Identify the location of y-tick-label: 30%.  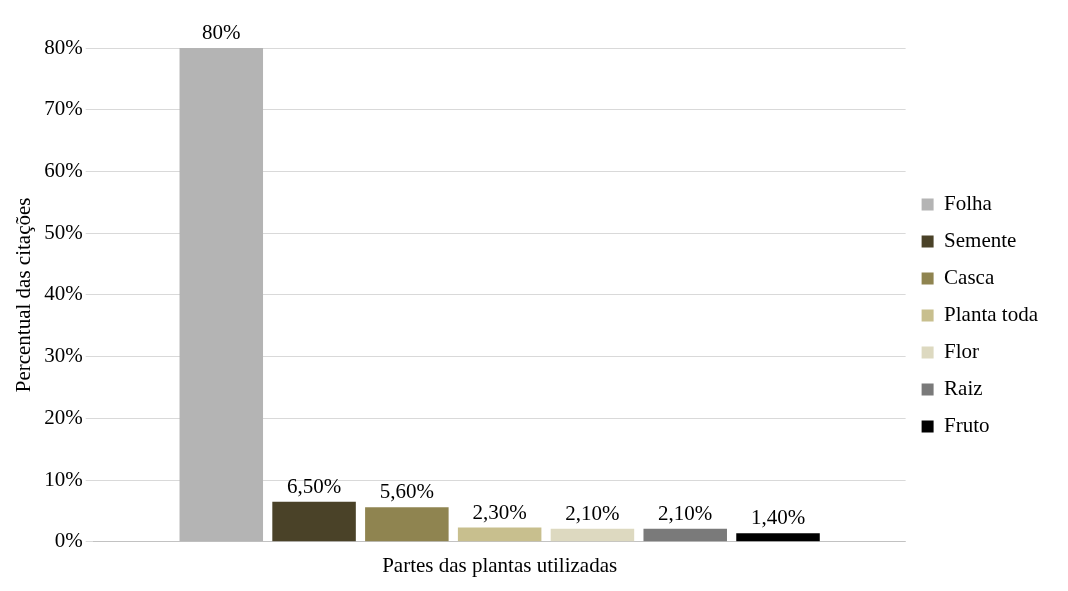
(63, 355).